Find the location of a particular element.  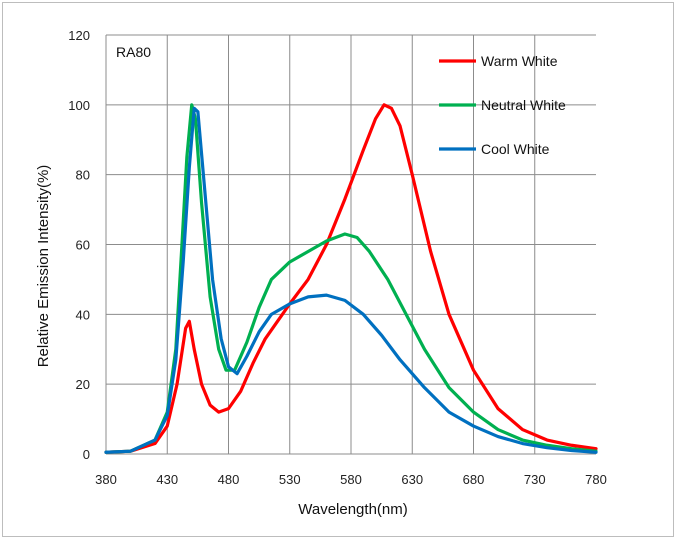

y-tick-labels: 0 20 40 60 80 100 120 is located at coordinates (79, 245).